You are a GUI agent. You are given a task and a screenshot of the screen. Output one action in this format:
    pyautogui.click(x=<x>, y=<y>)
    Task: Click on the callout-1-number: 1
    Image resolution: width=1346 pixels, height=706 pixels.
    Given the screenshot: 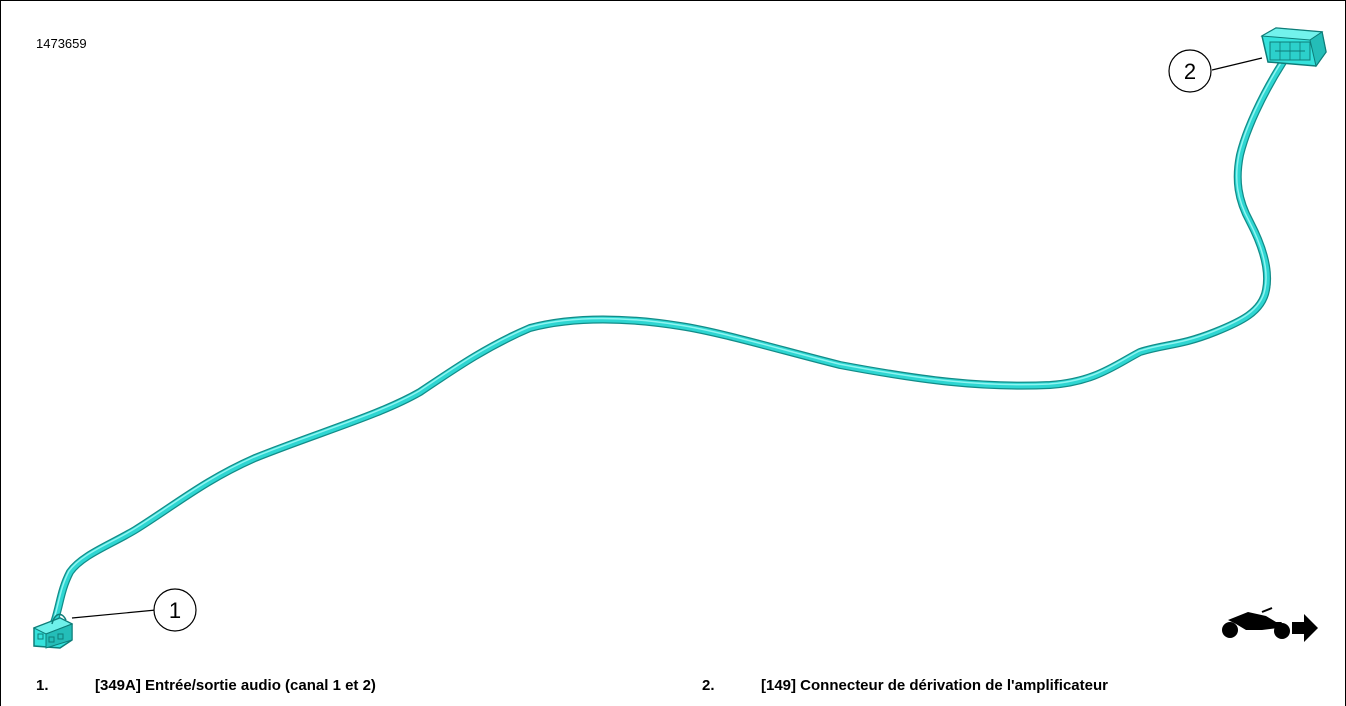 What is the action you would take?
    pyautogui.click(x=175, y=610)
    